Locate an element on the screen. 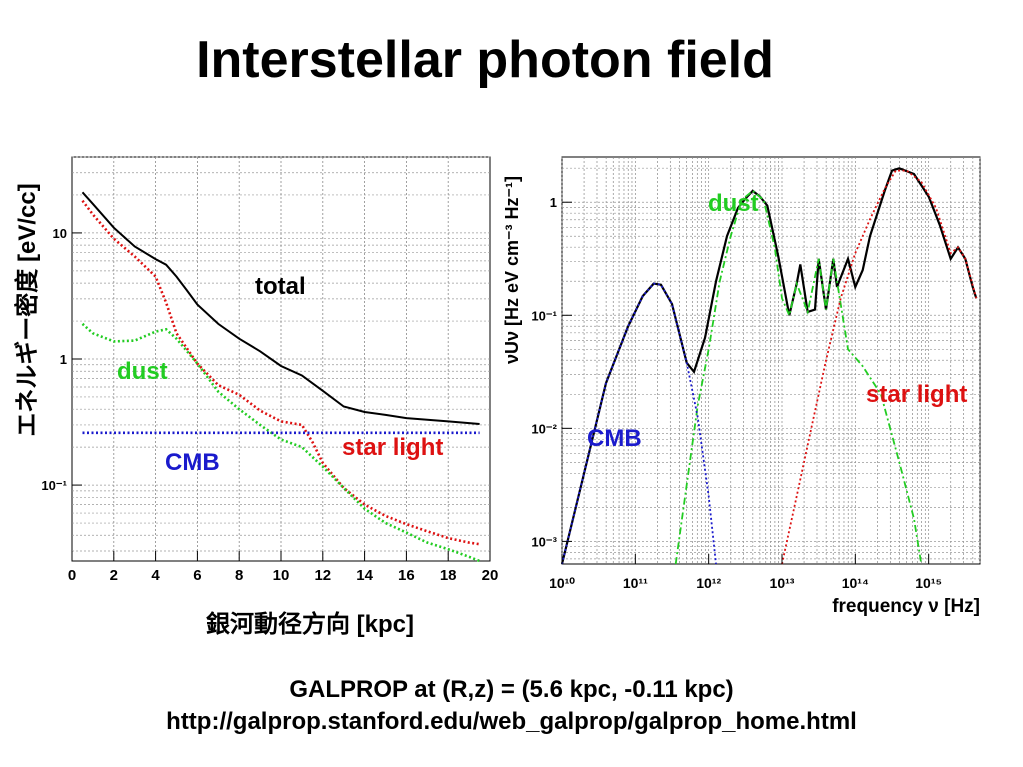 The image size is (1023, 767). page-title: Interstellar photon field is located at coordinates (485, 60).